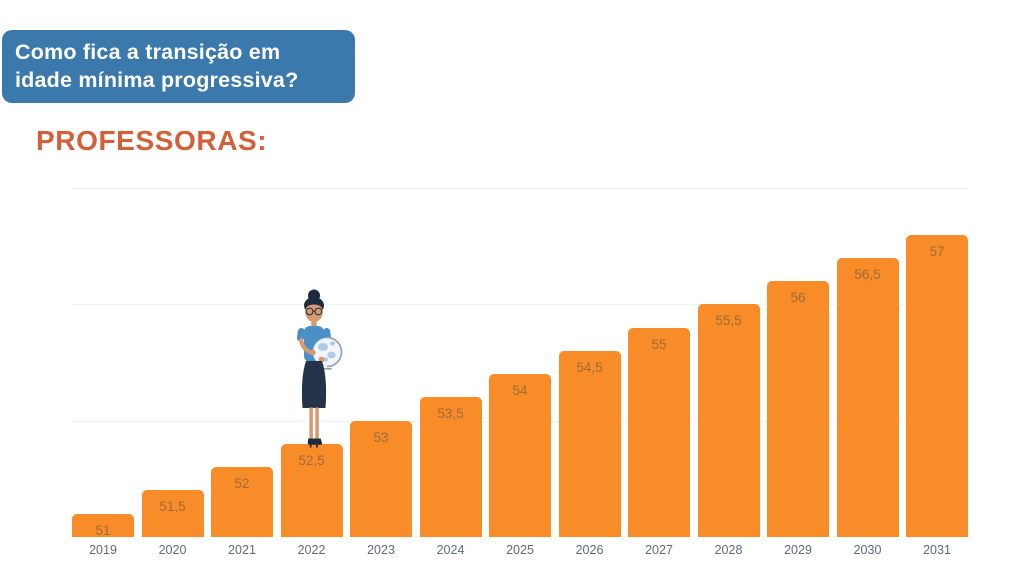  I want to click on bar-2022: 52,5, so click(311, 490).